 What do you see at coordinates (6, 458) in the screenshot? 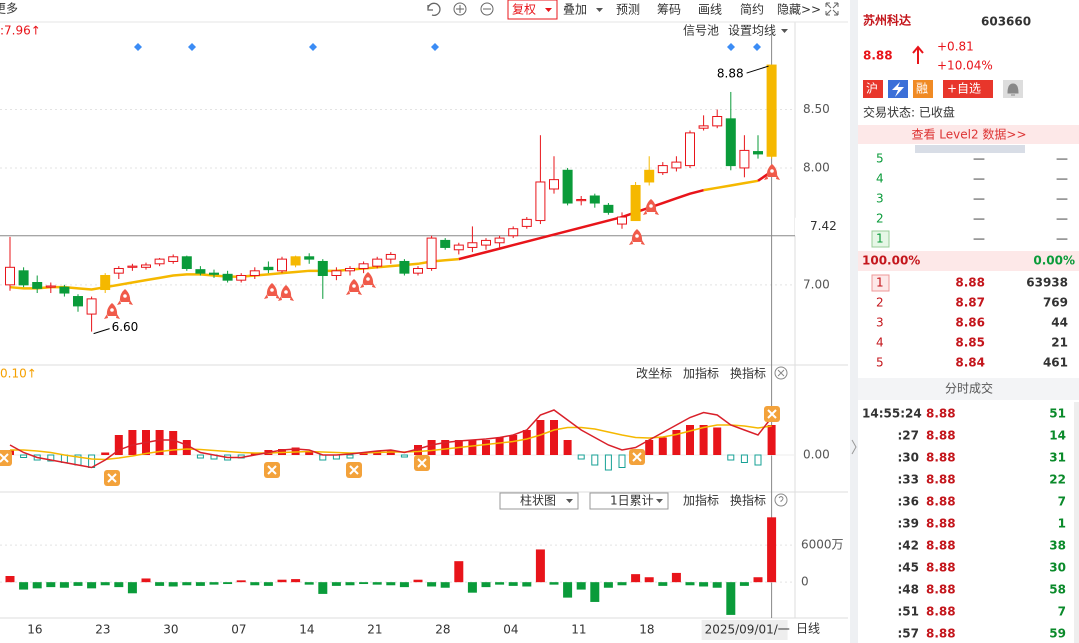
I see `signal-x-icon` at bounding box center [6, 458].